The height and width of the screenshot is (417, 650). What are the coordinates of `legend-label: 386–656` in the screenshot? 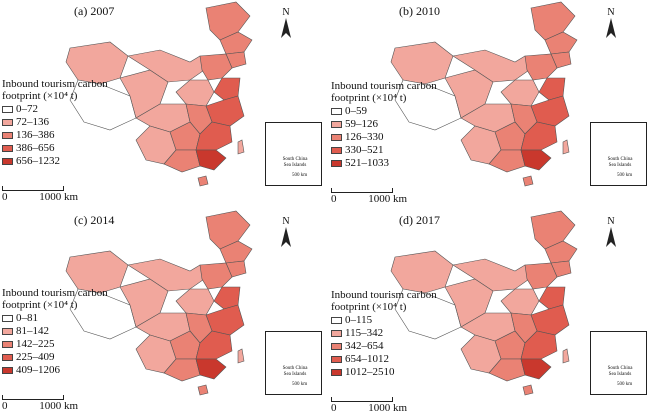 It's located at (35, 148).